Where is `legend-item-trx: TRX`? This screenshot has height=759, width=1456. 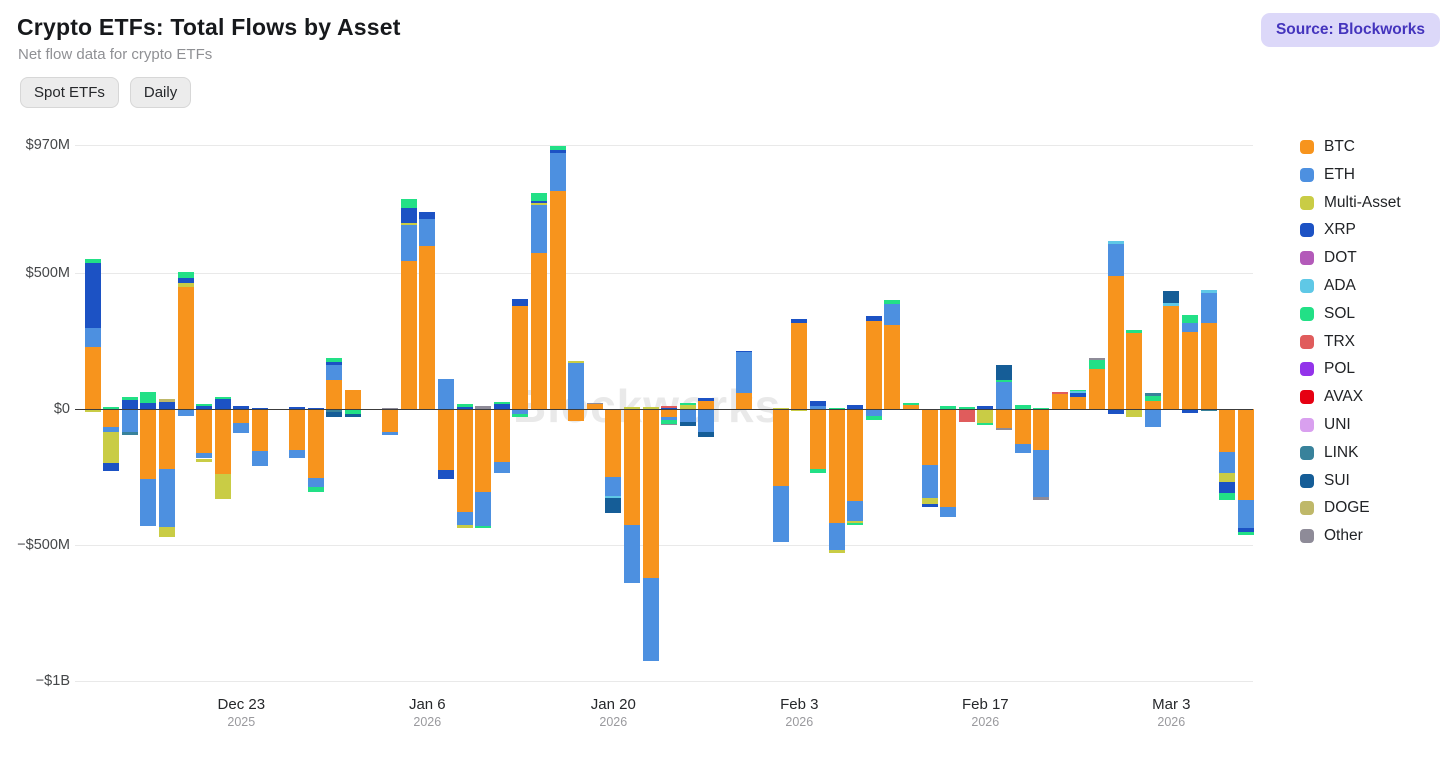
legend-item-trx: TRX is located at coordinates (1327, 342).